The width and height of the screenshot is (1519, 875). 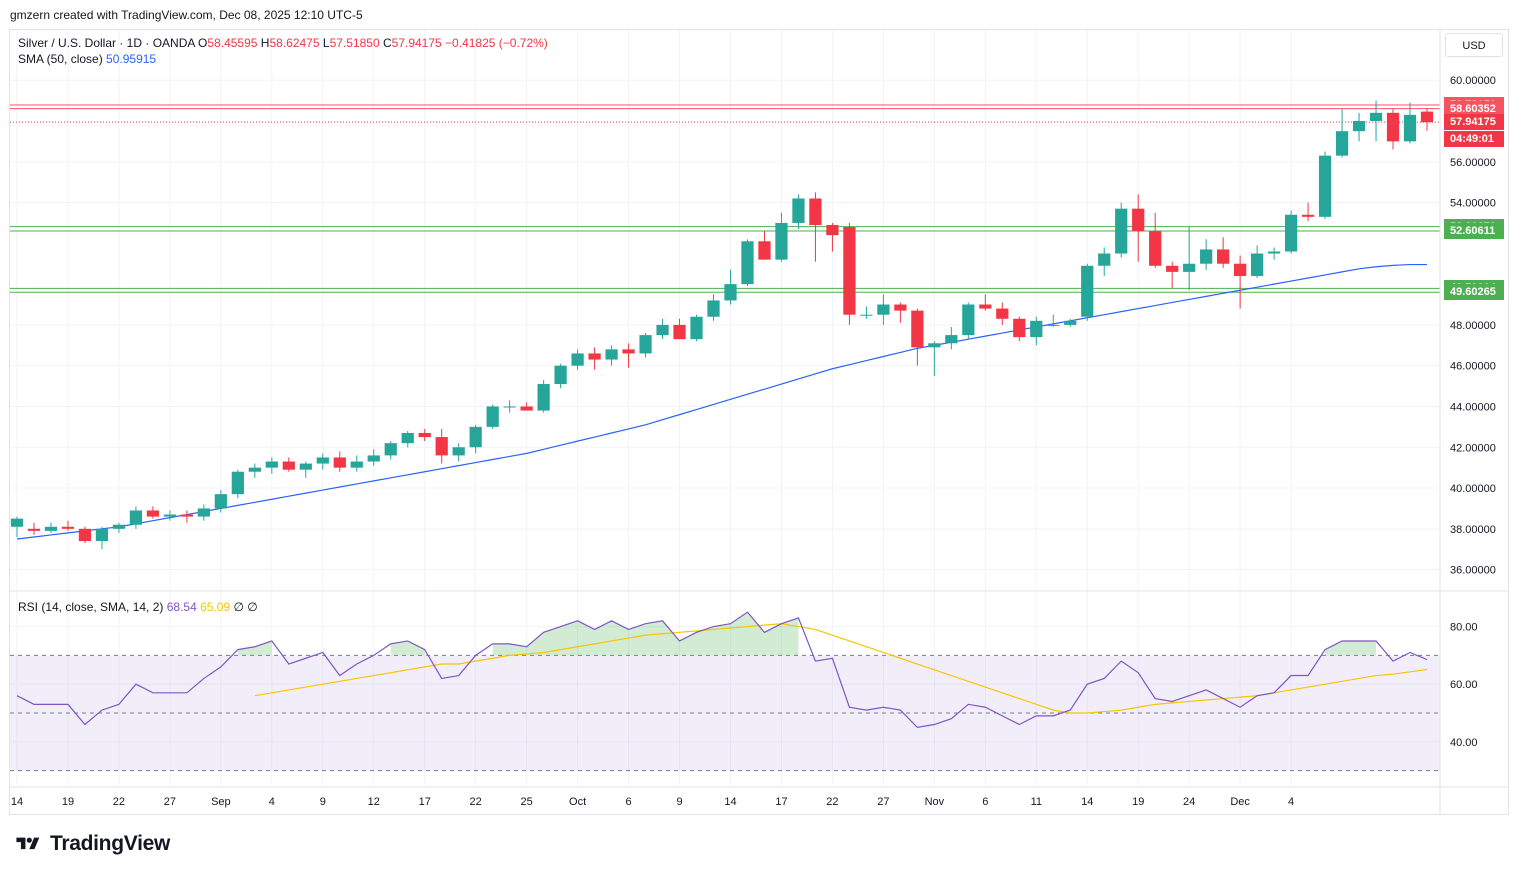 What do you see at coordinates (1474, 292) in the screenshot?
I see `price-tag: 49.60265` at bounding box center [1474, 292].